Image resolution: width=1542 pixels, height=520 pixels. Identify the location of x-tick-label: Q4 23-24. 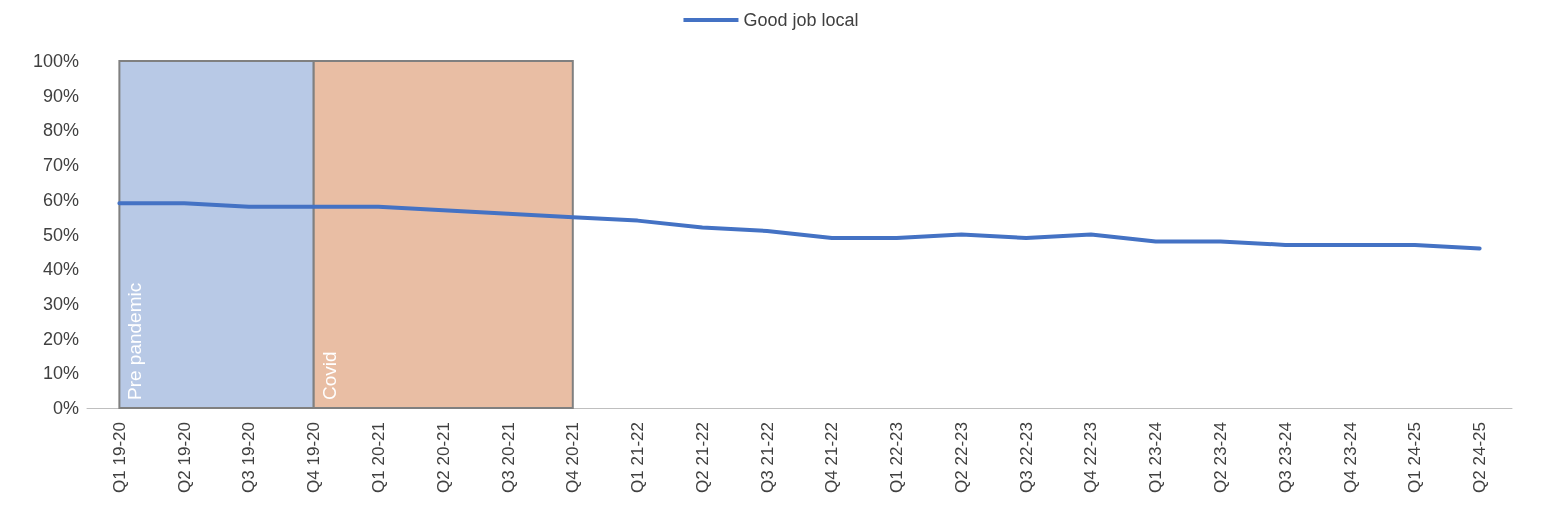
(1350, 457).